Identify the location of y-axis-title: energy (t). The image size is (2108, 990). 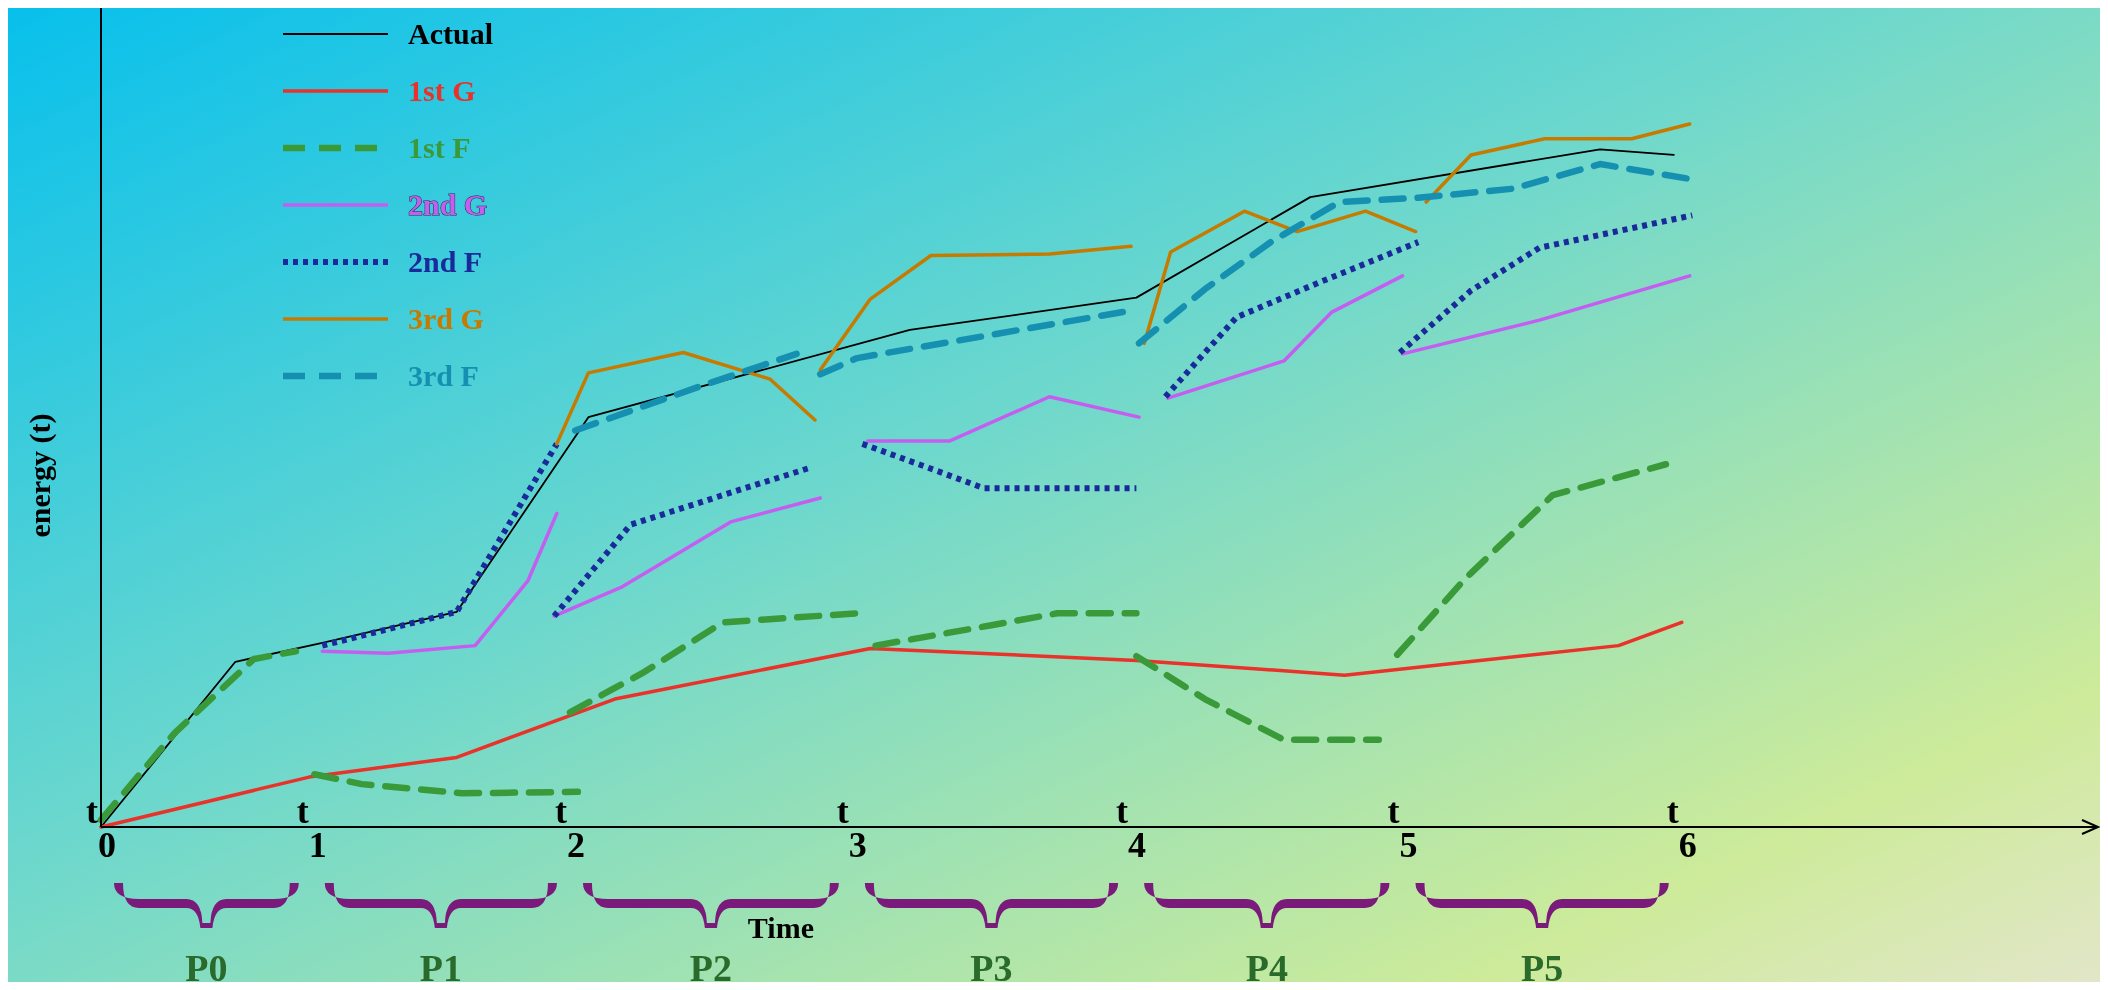
(40, 475).